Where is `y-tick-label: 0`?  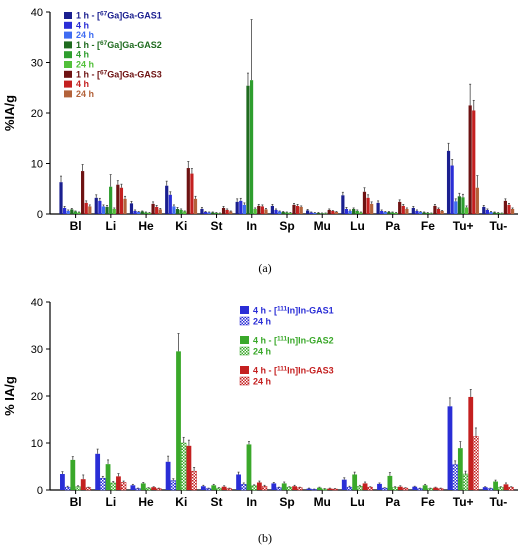
y-tick-label: 0 is located at coordinates (40, 491).